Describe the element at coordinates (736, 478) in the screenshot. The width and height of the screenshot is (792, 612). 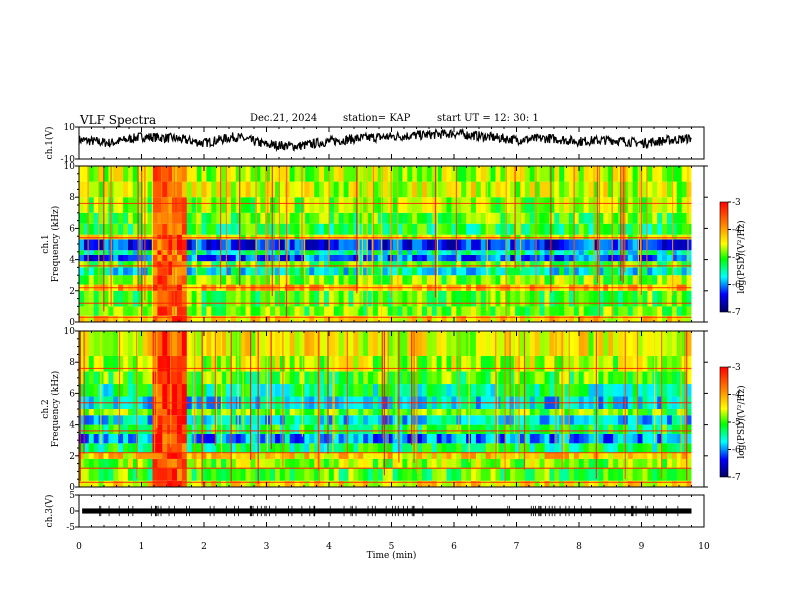
I see `ch2-spec-colorbar-tick-label: -7` at that location.